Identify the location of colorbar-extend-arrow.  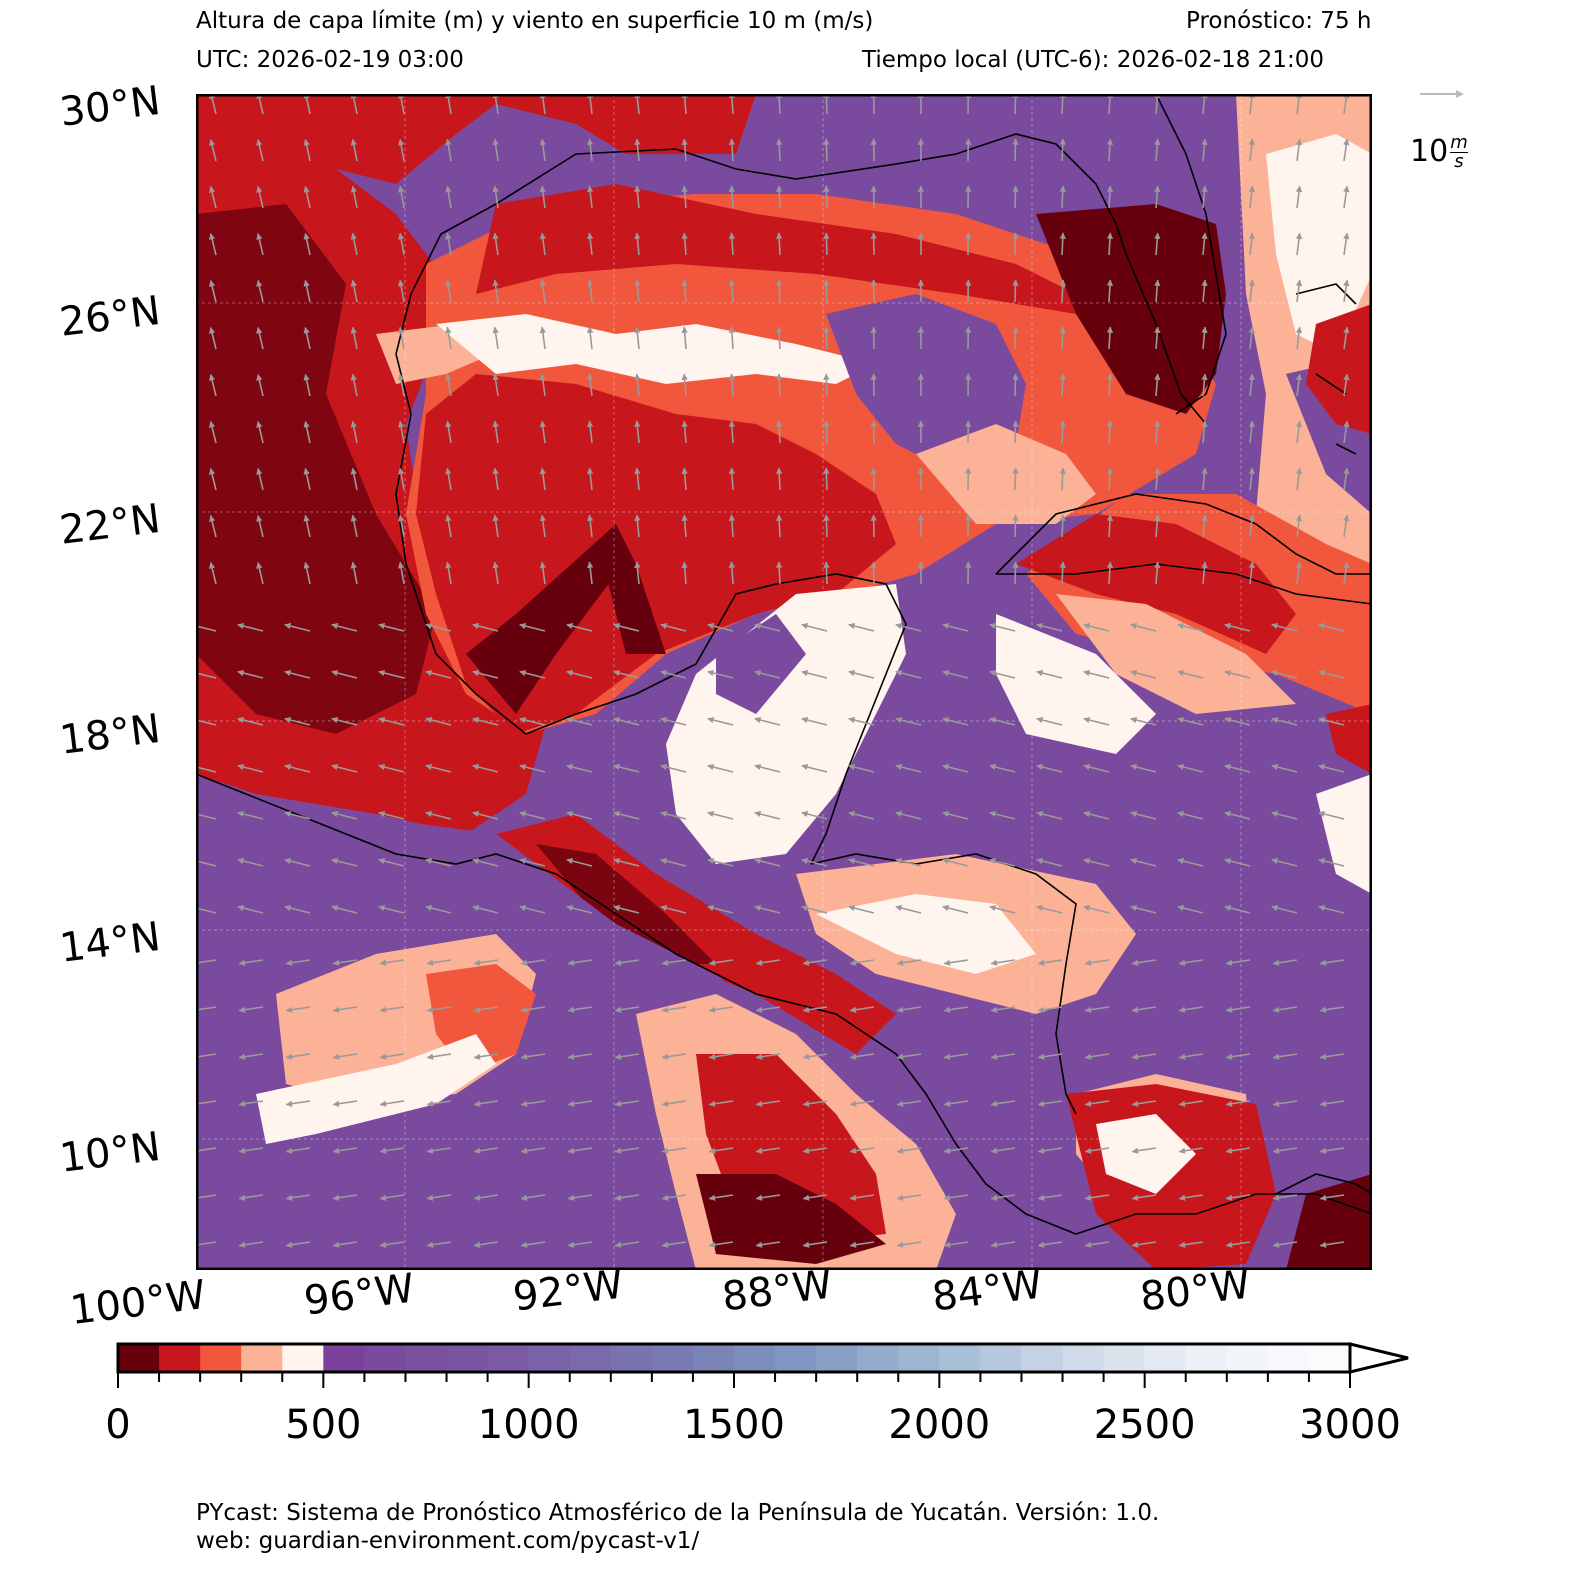
(1378, 1358).